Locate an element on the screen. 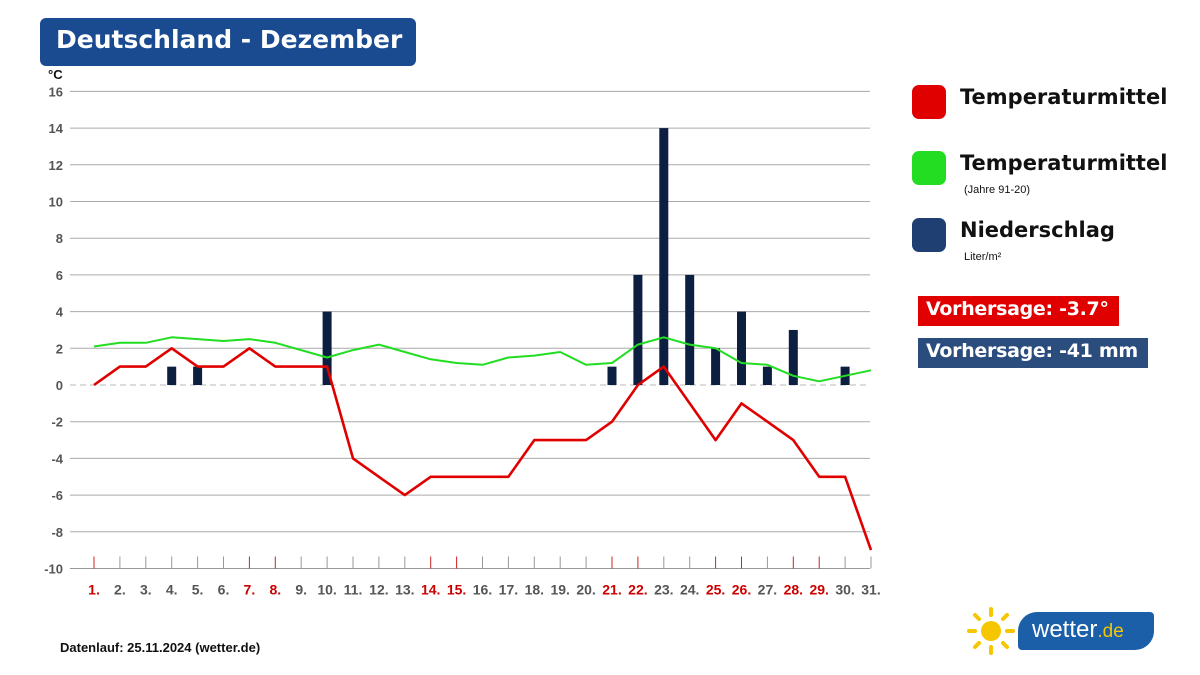 The image size is (1200, 675). x-tick-label: 31. is located at coordinates (870, 590).